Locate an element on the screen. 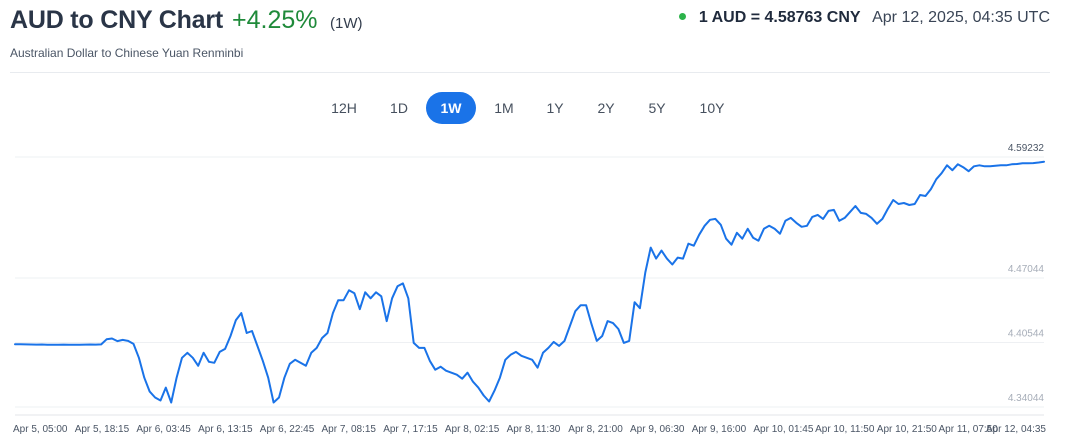  x-tick-label: Apr 10, 21:50 is located at coordinates (907, 429).